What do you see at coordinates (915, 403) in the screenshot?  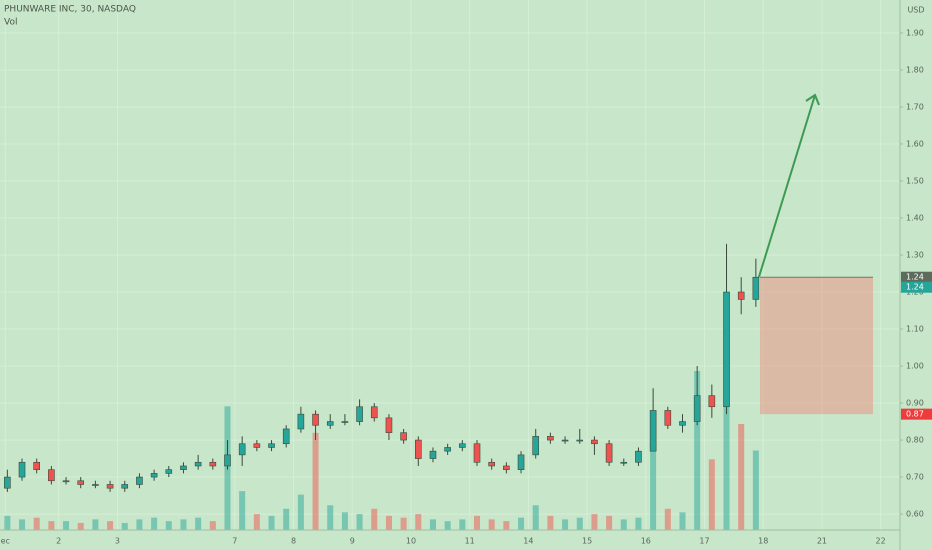 I see `y-tick-label: 0.90` at bounding box center [915, 403].